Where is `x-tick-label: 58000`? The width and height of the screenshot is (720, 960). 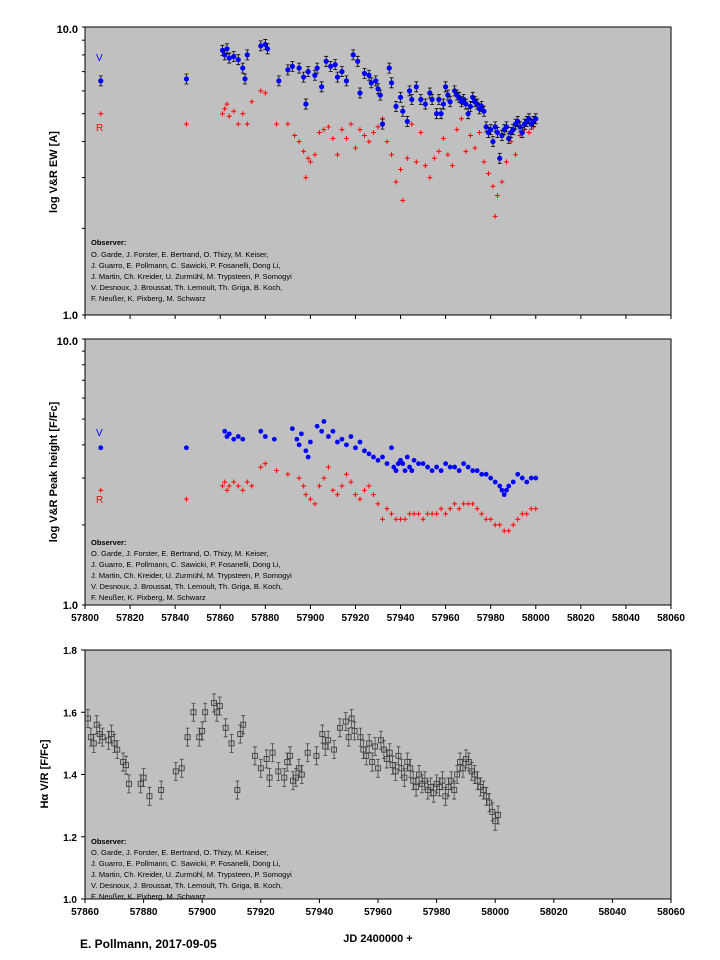 x-tick-label: 58000 is located at coordinates (536, 618).